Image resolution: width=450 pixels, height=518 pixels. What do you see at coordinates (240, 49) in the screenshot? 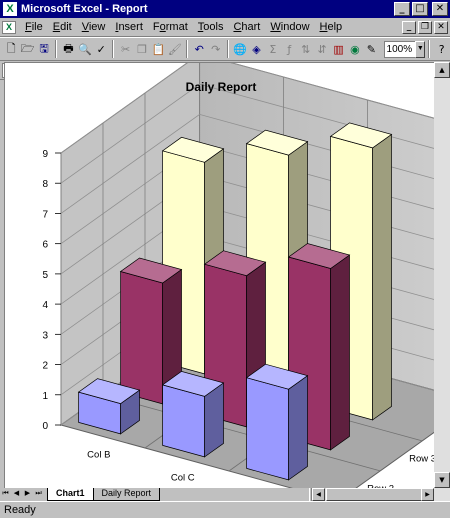
I see `insert-hyperlink-icon: 🌐` at bounding box center [240, 49].